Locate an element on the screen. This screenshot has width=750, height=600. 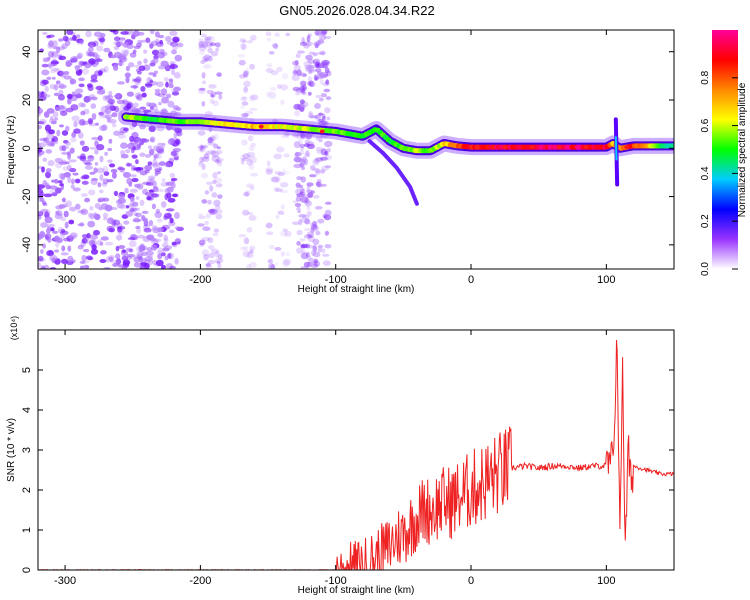
x-tick-label: 100 is located at coordinates (606, 280).